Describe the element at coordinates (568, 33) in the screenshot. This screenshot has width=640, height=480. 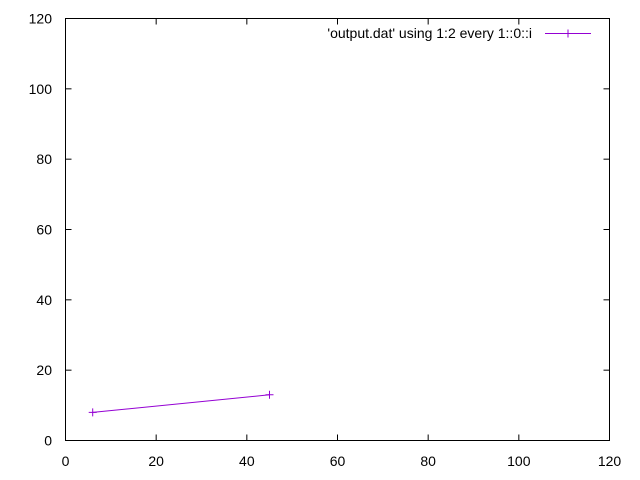
I see `legend-plus-marker` at that location.